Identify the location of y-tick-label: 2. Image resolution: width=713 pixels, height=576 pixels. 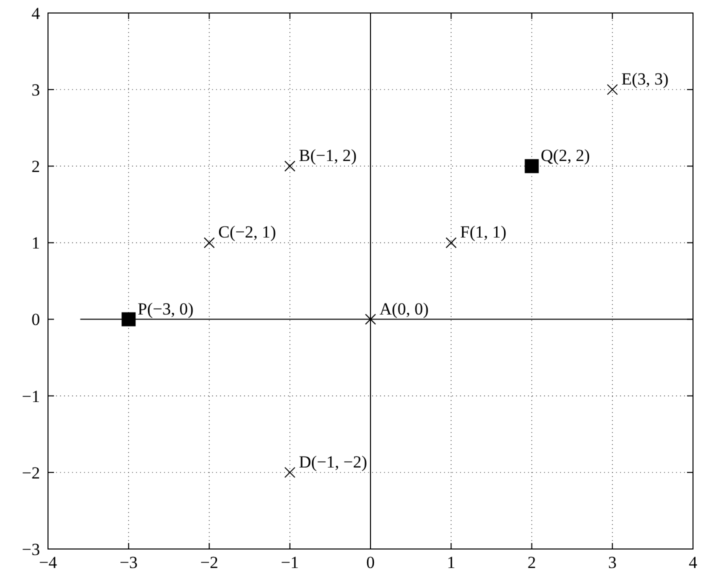
(36, 166).